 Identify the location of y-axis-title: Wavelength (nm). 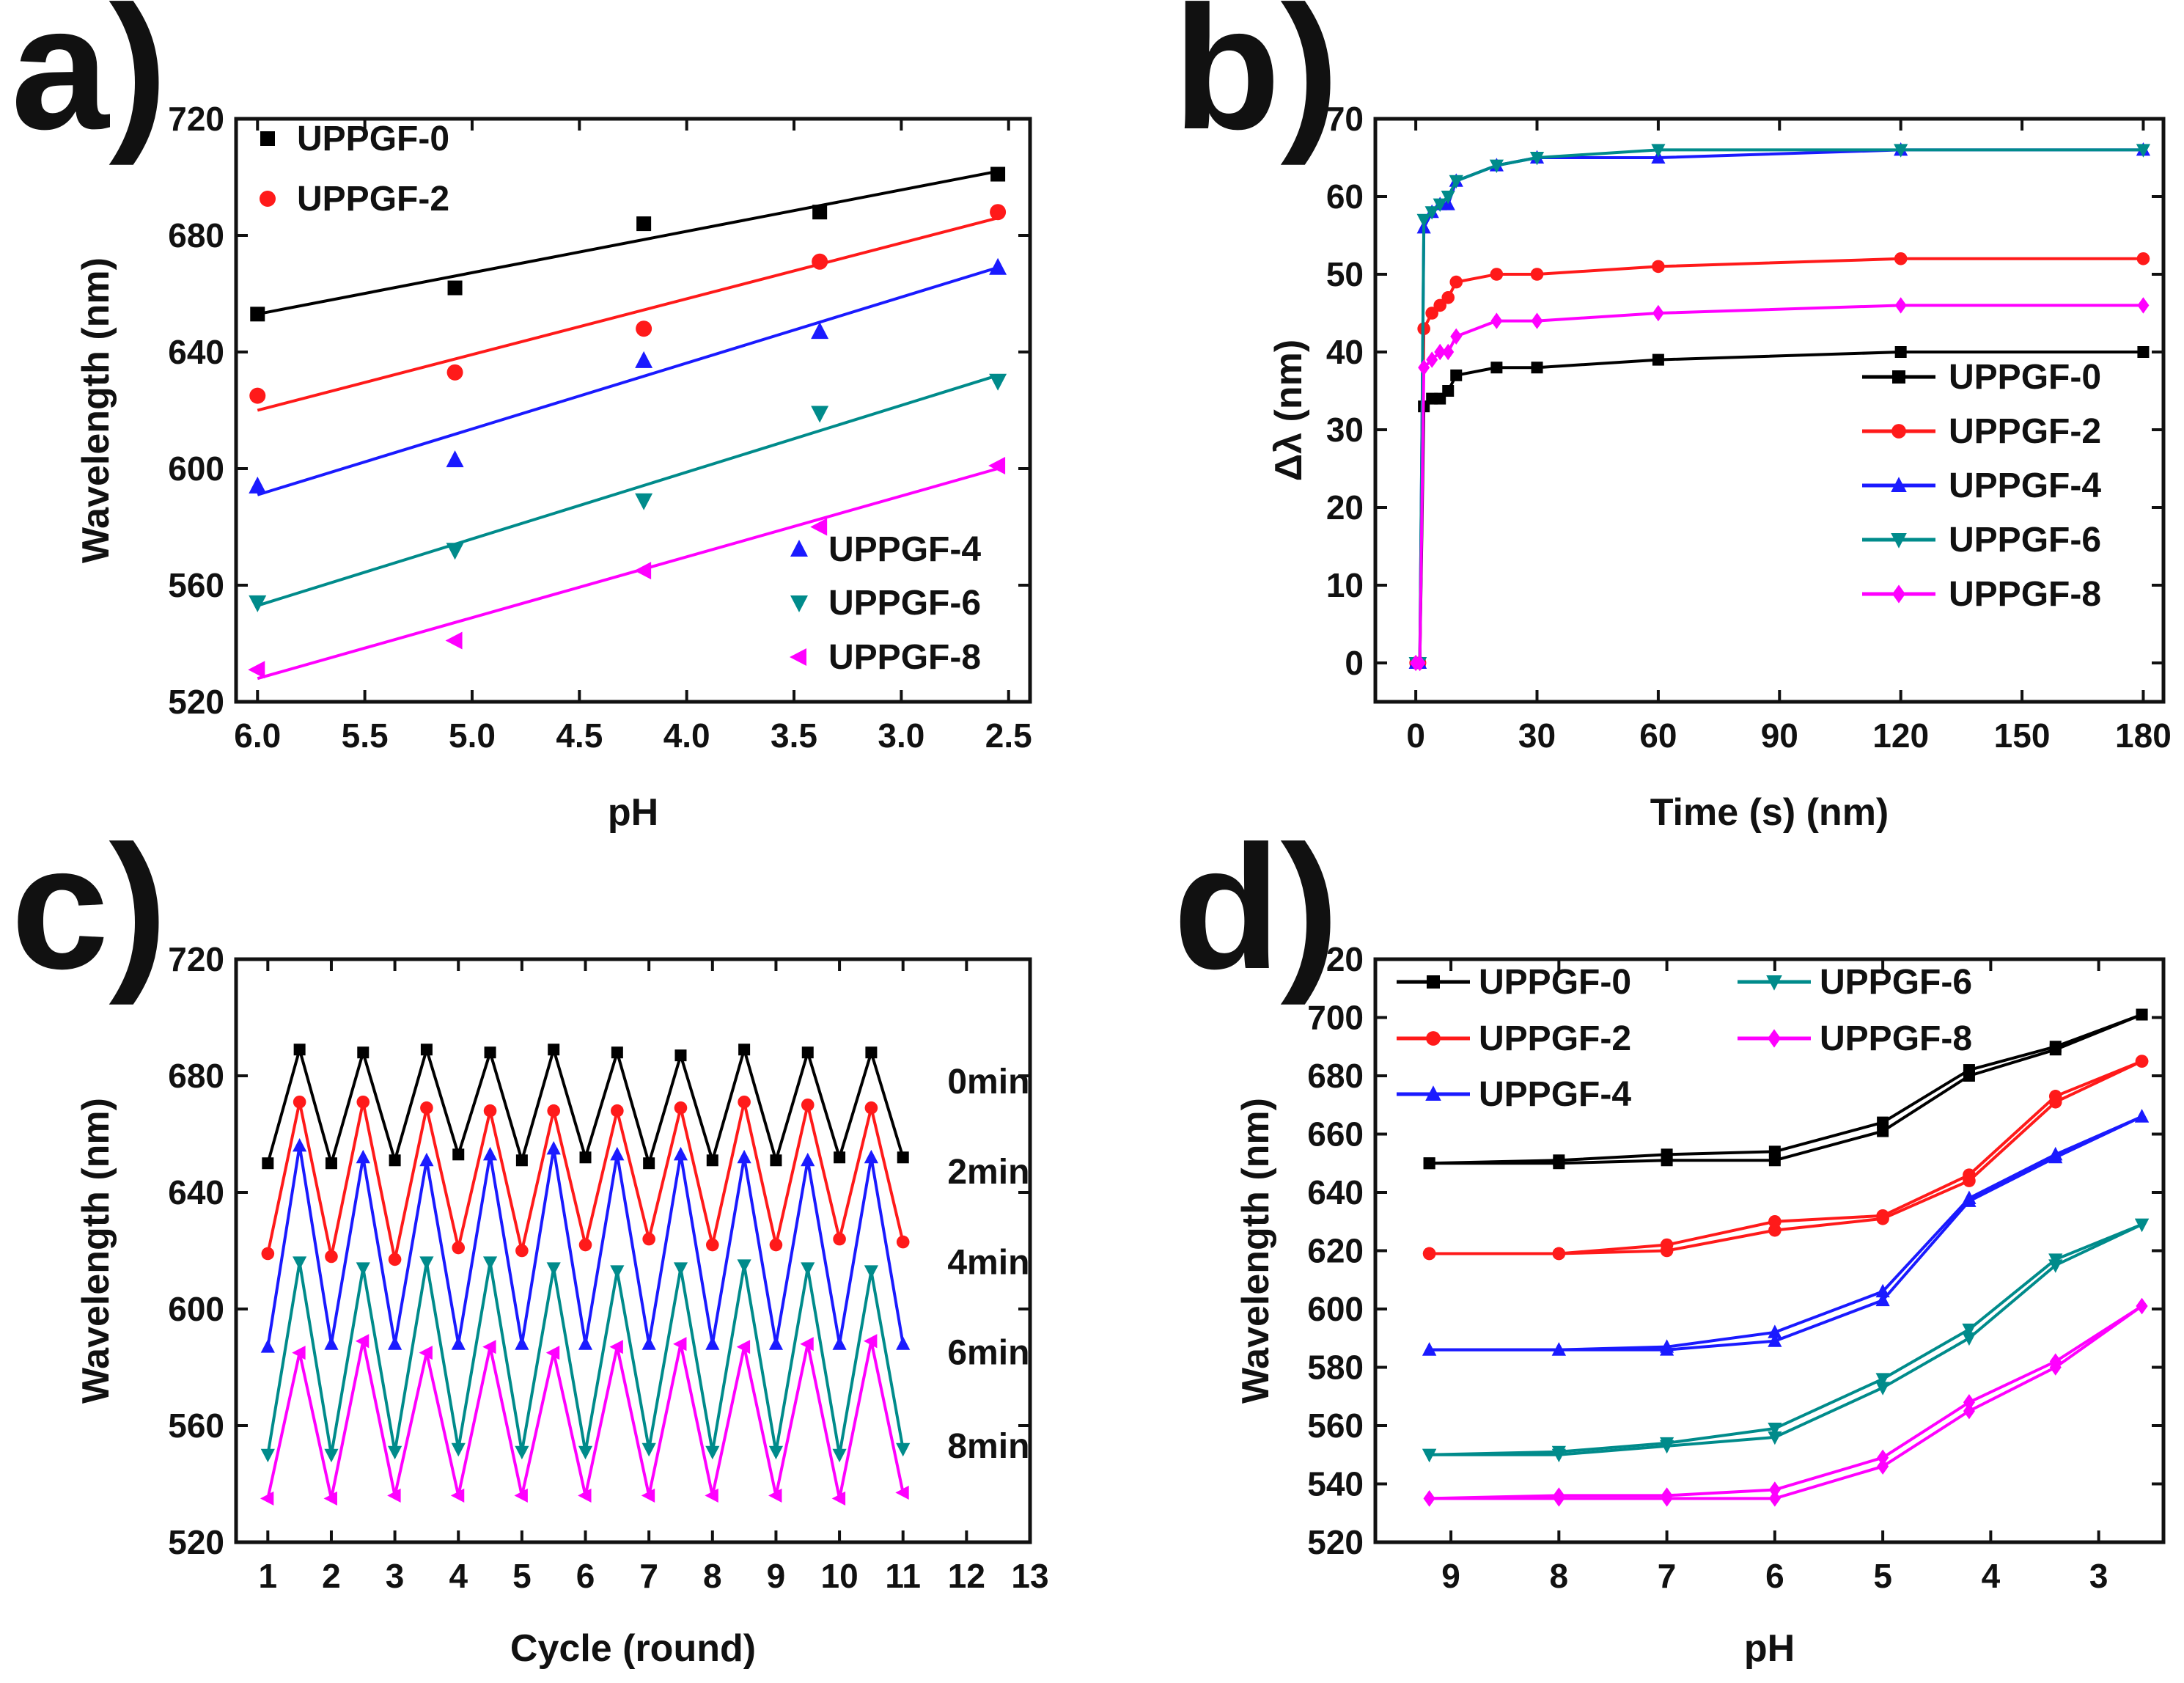
(1256, 1251).